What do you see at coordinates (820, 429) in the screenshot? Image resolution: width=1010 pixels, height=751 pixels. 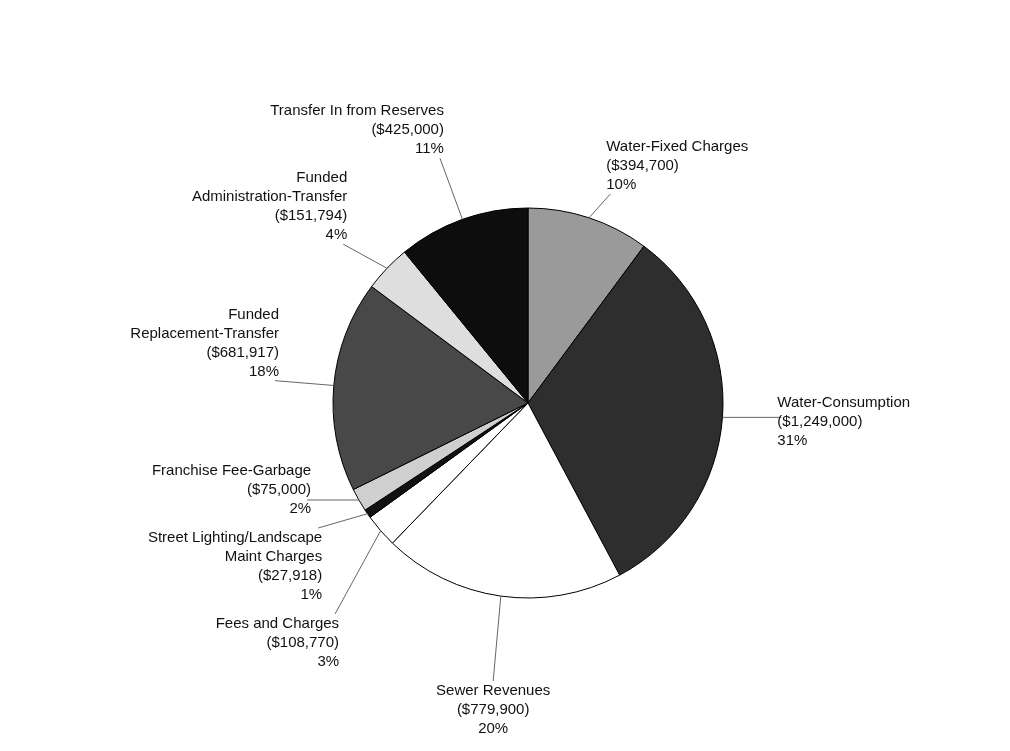 I see `data-label: ($1,249,000) 31%` at bounding box center [820, 429].